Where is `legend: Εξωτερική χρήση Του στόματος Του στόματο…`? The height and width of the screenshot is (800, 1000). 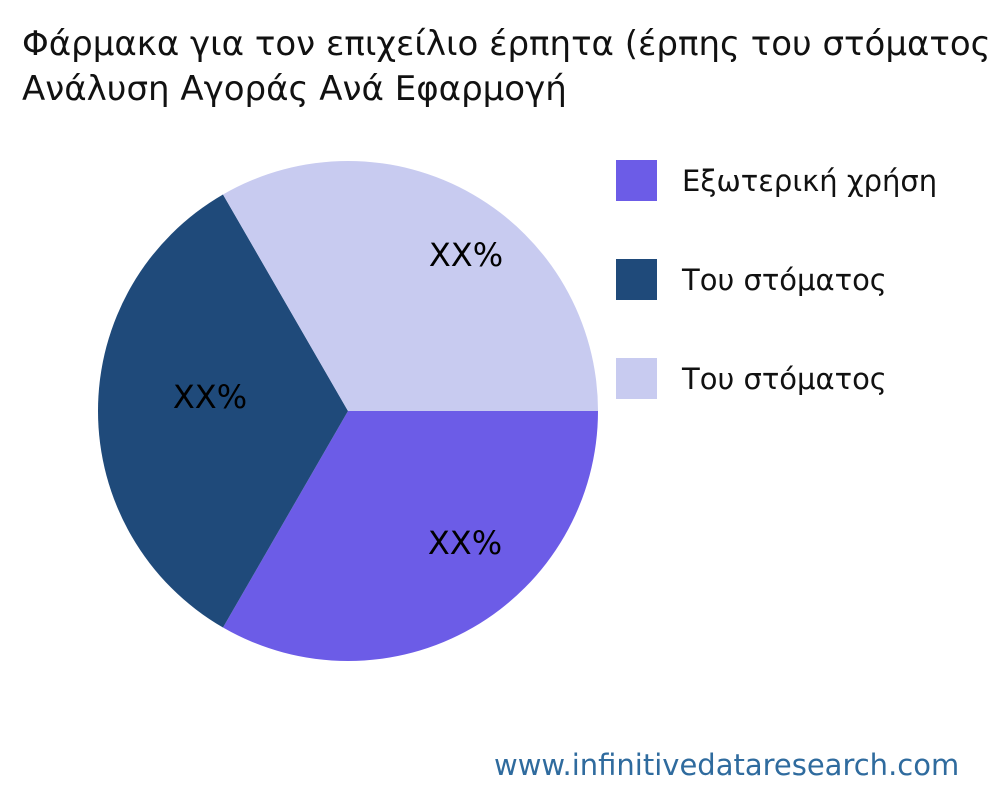
legend: Εξωτερική χρήση Του στόματος Του στόματο… is located at coordinates (776, 279).